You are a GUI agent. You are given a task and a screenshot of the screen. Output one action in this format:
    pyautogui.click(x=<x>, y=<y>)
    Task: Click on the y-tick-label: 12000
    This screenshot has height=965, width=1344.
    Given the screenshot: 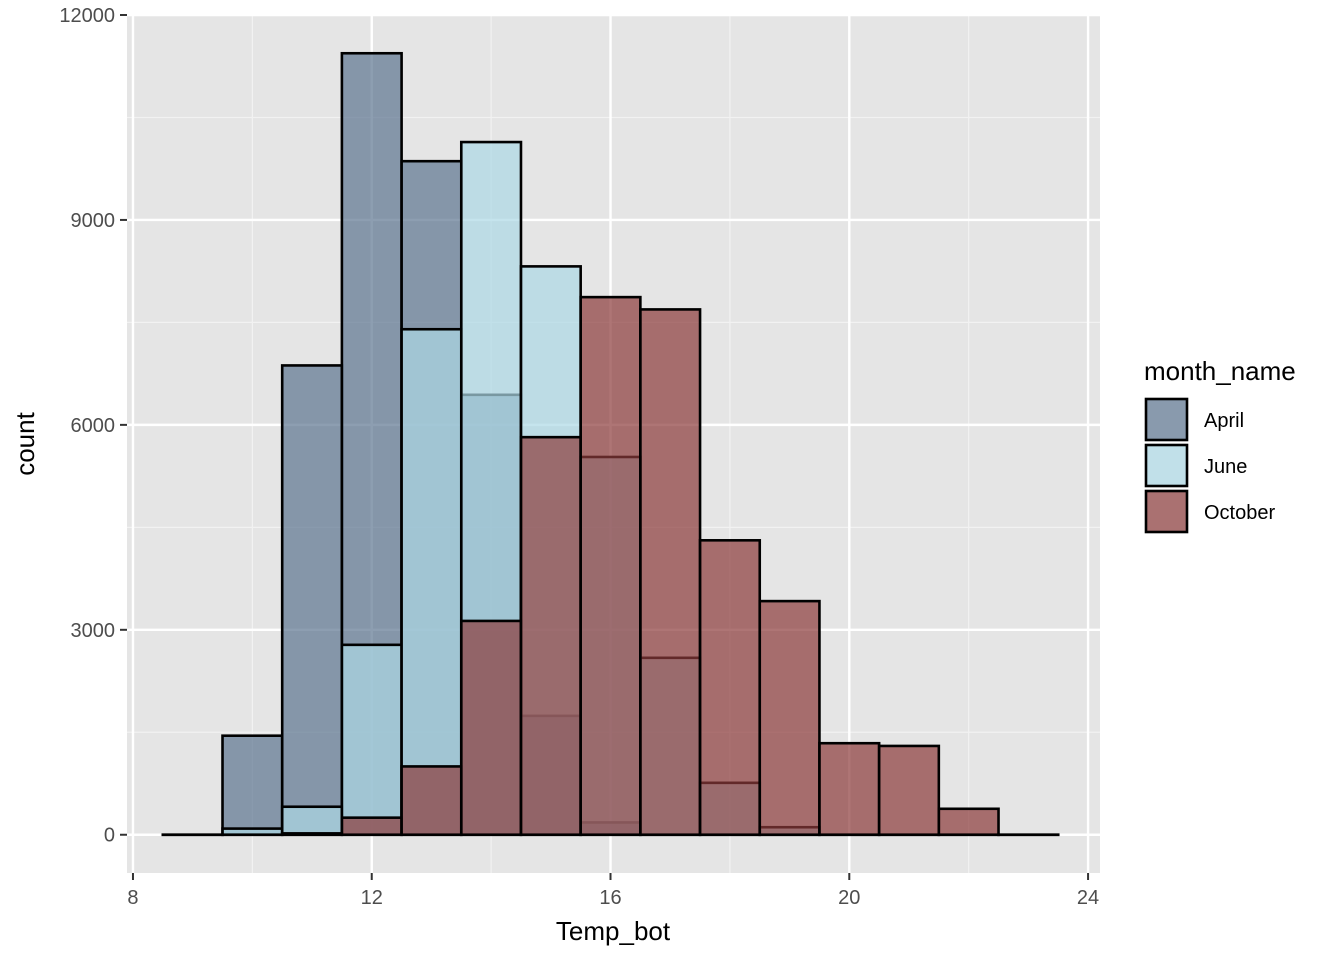 What is the action you would take?
    pyautogui.click(x=87, y=16)
    